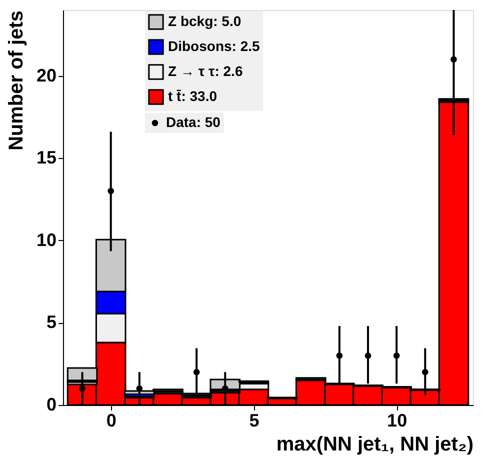 The image size is (494, 461). Describe the element at coordinates (46, 158) in the screenshot. I see `y-tick-label: 15` at that location.